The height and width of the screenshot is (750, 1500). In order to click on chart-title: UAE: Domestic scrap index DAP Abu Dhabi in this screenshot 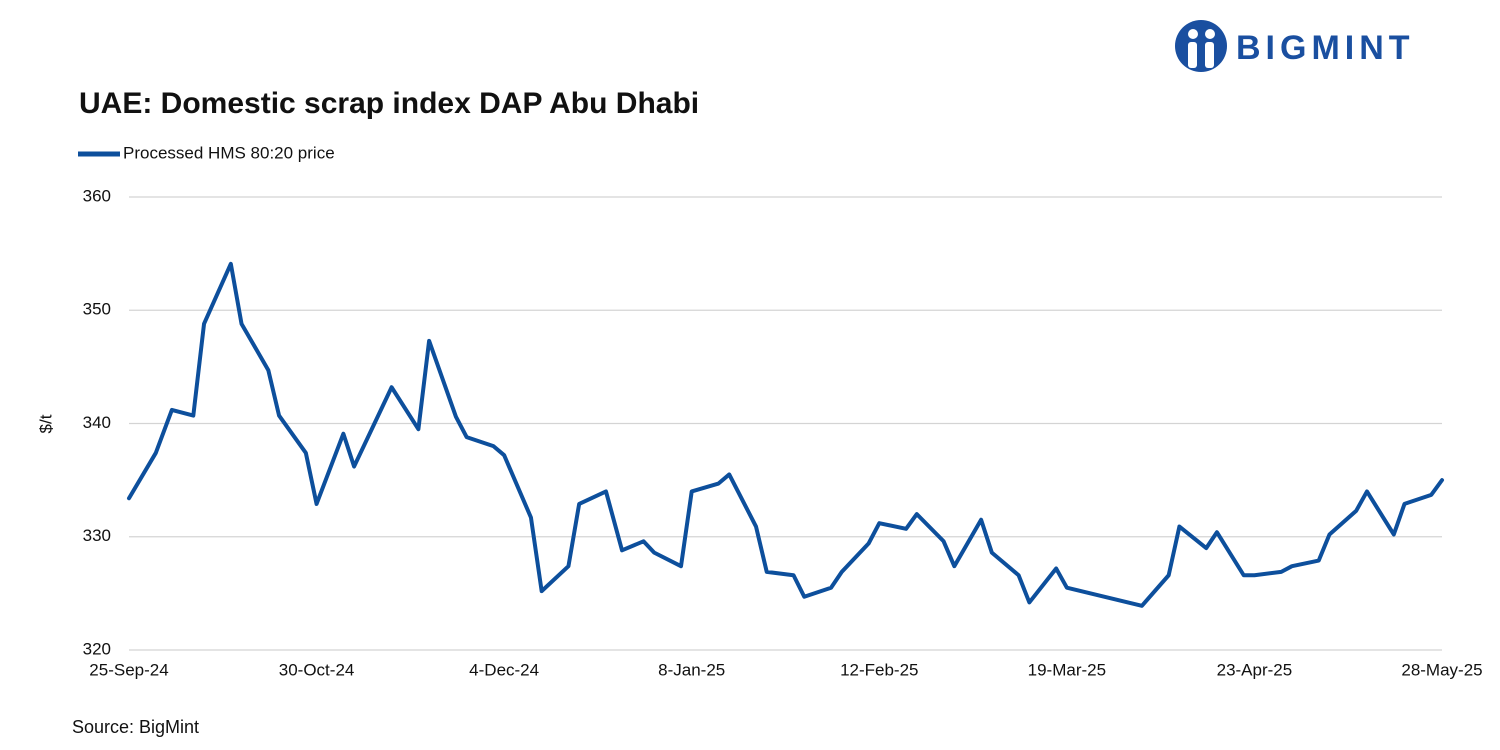, I will do `click(389, 103)`.